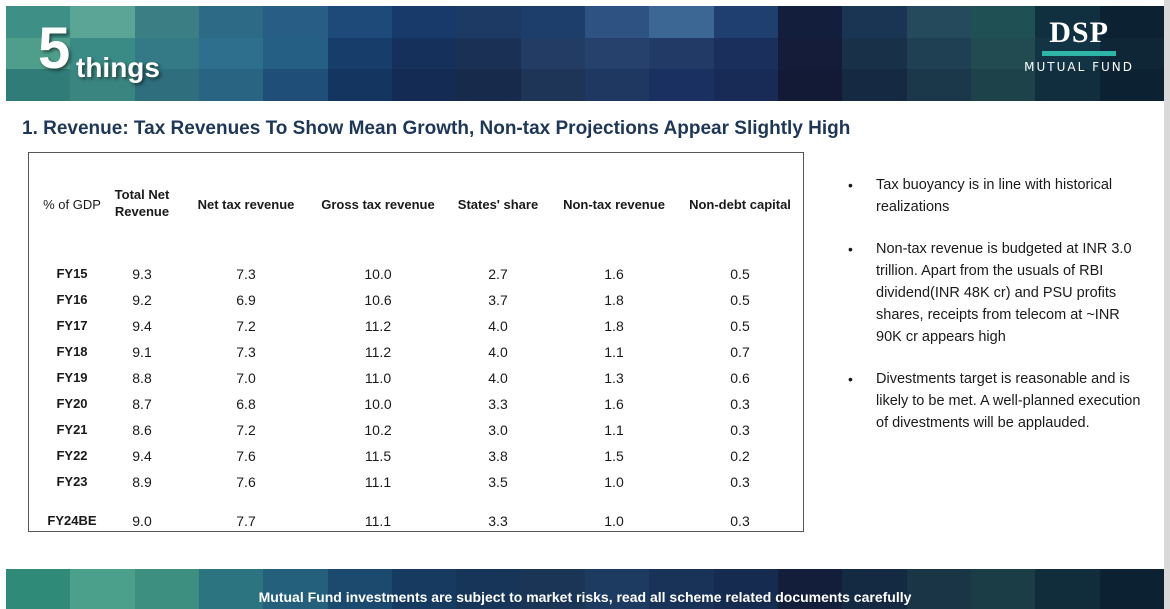 This screenshot has width=1170, height=609. I want to click on table-cell: 9.1, so click(142, 352).